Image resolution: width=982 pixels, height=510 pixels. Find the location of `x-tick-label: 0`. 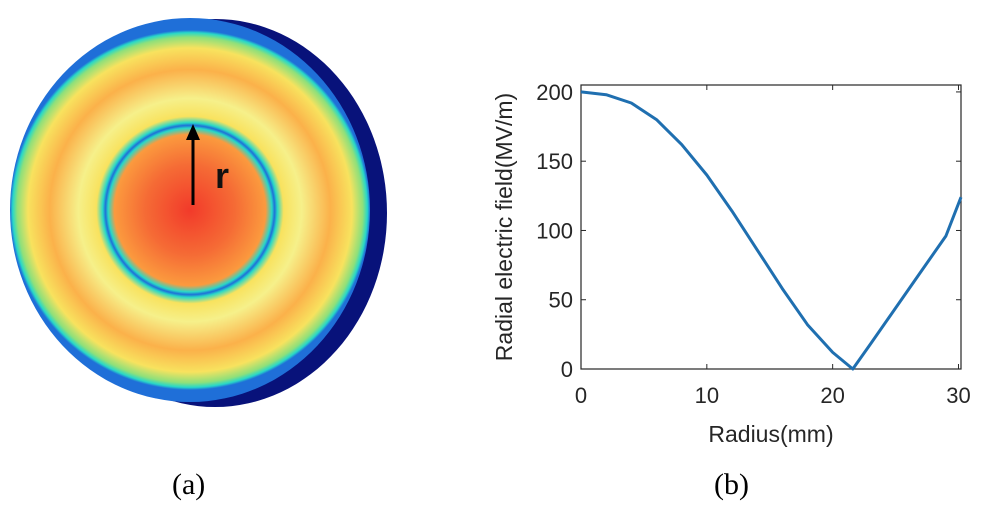

x-tick-label: 0 is located at coordinates (581, 395).